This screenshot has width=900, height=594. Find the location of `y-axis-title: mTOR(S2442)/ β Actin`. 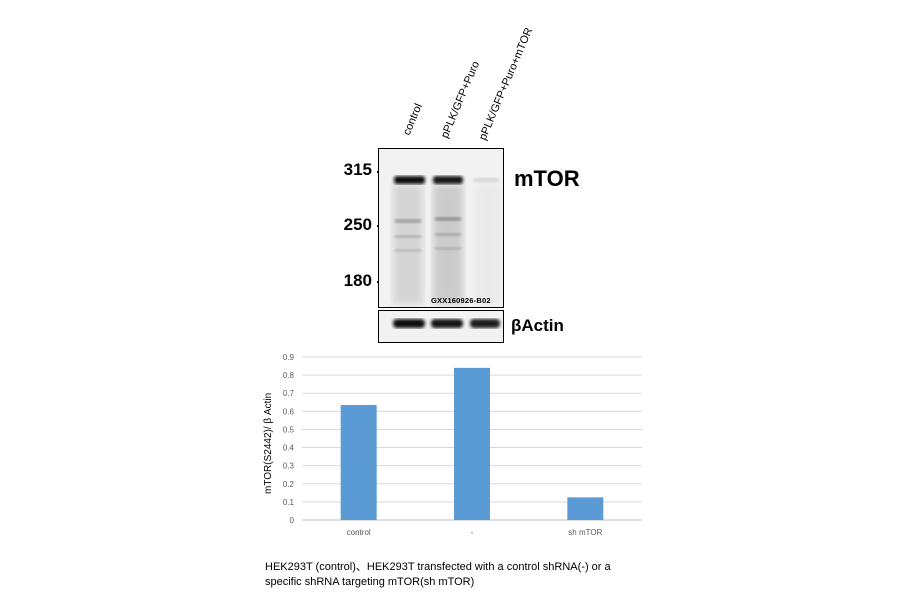

y-axis-title: mTOR(S2442)/ β Actin is located at coordinates (268, 443).